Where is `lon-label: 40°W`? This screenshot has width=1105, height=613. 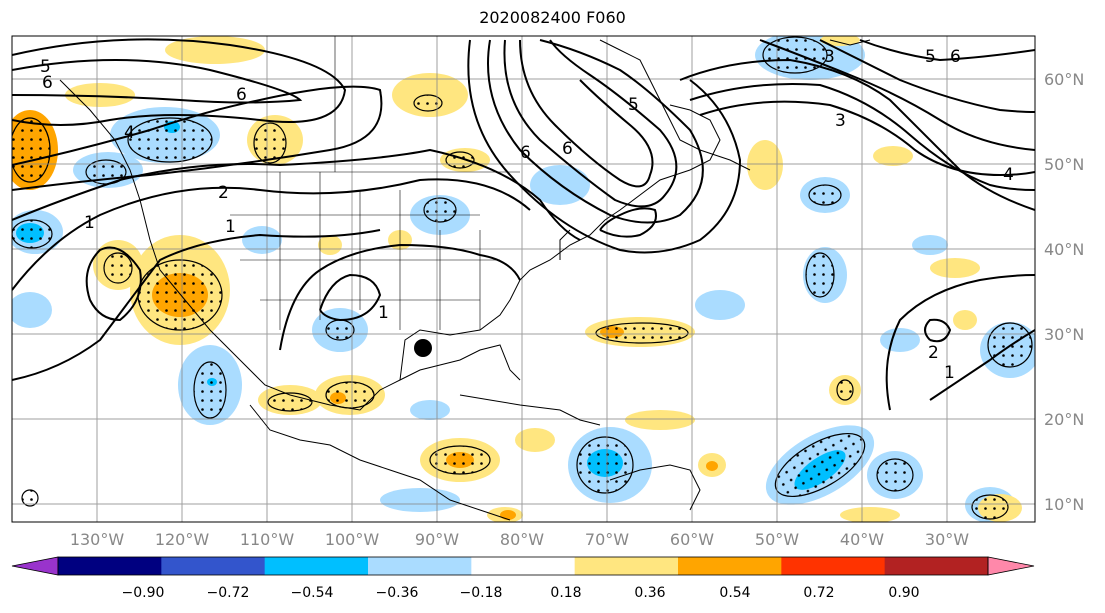 lon-label: 40°W is located at coordinates (862, 539).